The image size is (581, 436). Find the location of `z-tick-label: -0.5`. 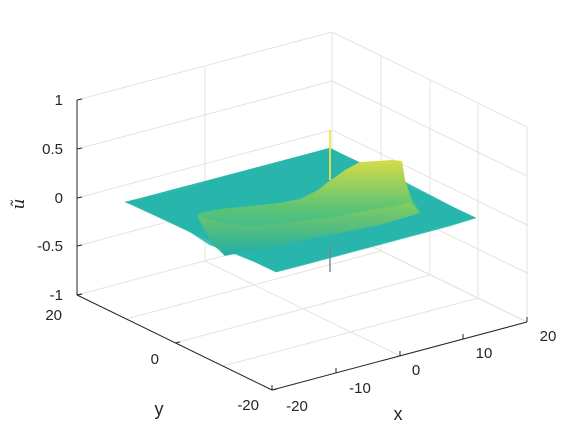

z-tick-label: -0.5 is located at coordinates (50, 246).